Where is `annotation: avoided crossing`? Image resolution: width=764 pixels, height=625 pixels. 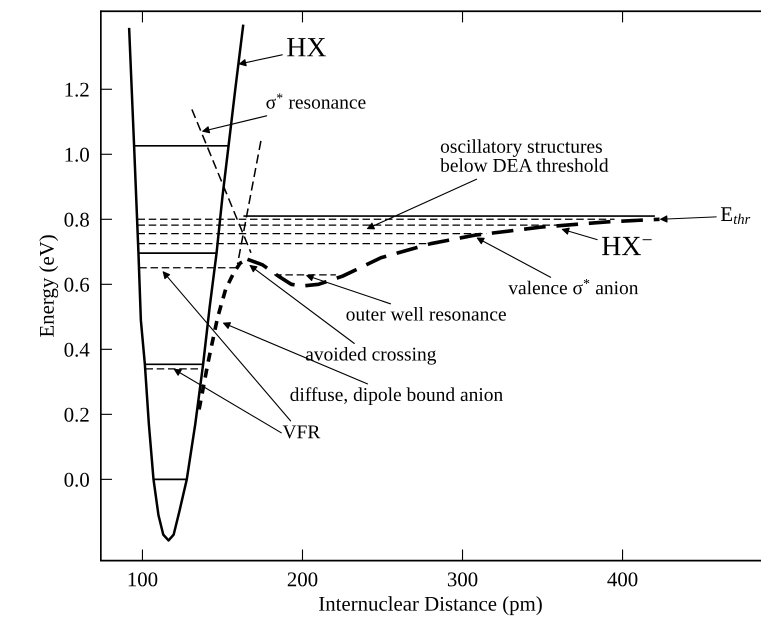 annotation: avoided crossing is located at coordinates (371, 355).